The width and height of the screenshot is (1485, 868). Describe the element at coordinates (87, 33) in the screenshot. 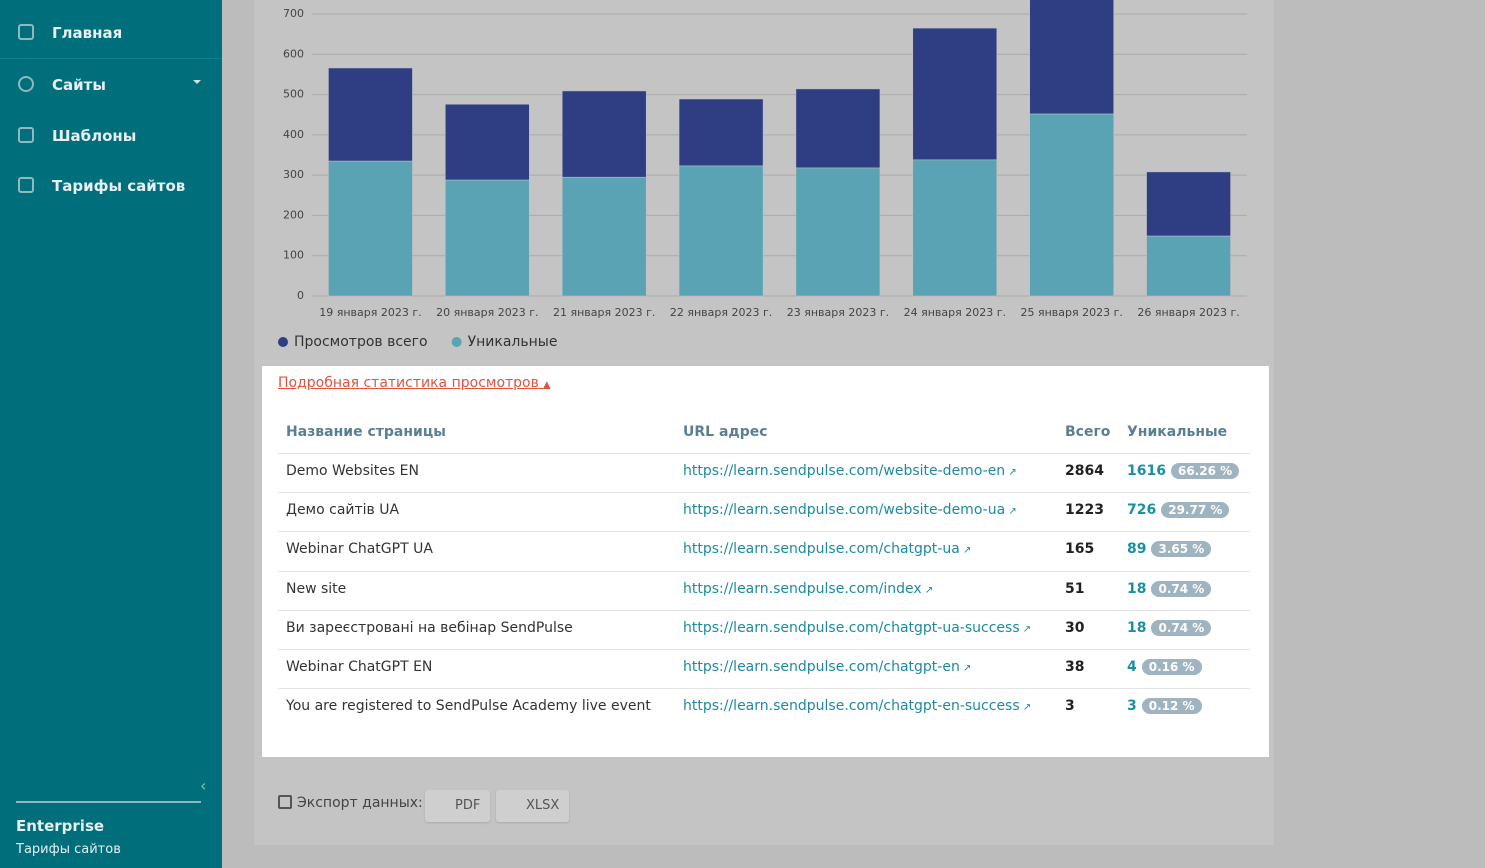

I see `menu-item: Главная` at that location.